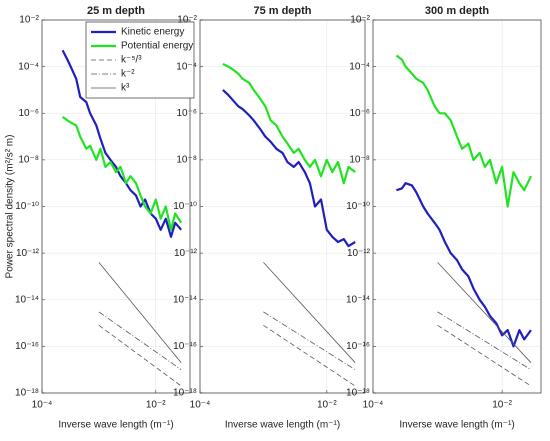 This screenshot has width=550, height=441. What do you see at coordinates (282, 11) in the screenshot?
I see `panel-title: 75 m depth` at bounding box center [282, 11].